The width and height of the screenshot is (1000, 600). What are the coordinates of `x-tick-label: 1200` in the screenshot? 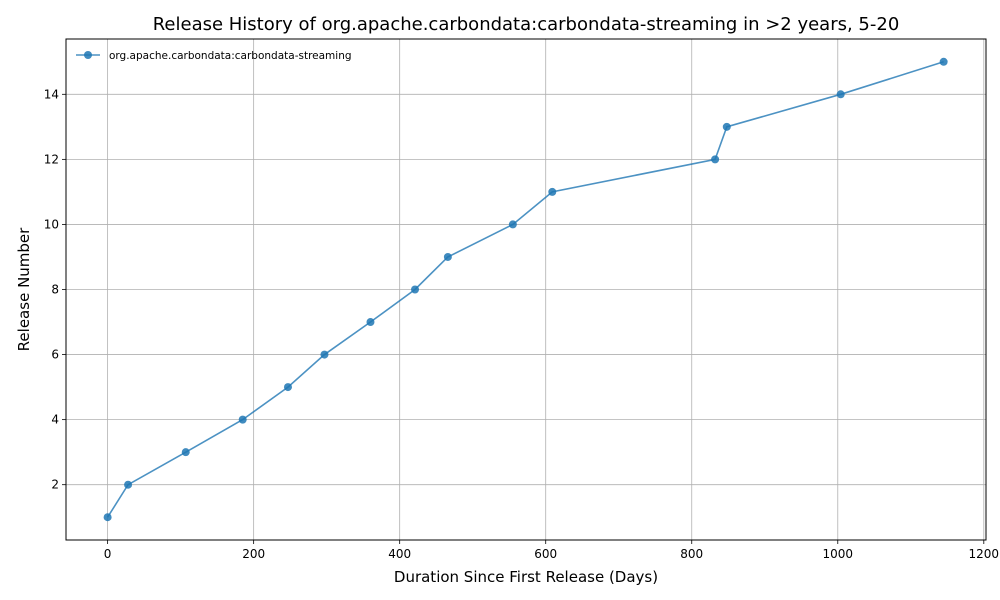 It's located at (984, 554).